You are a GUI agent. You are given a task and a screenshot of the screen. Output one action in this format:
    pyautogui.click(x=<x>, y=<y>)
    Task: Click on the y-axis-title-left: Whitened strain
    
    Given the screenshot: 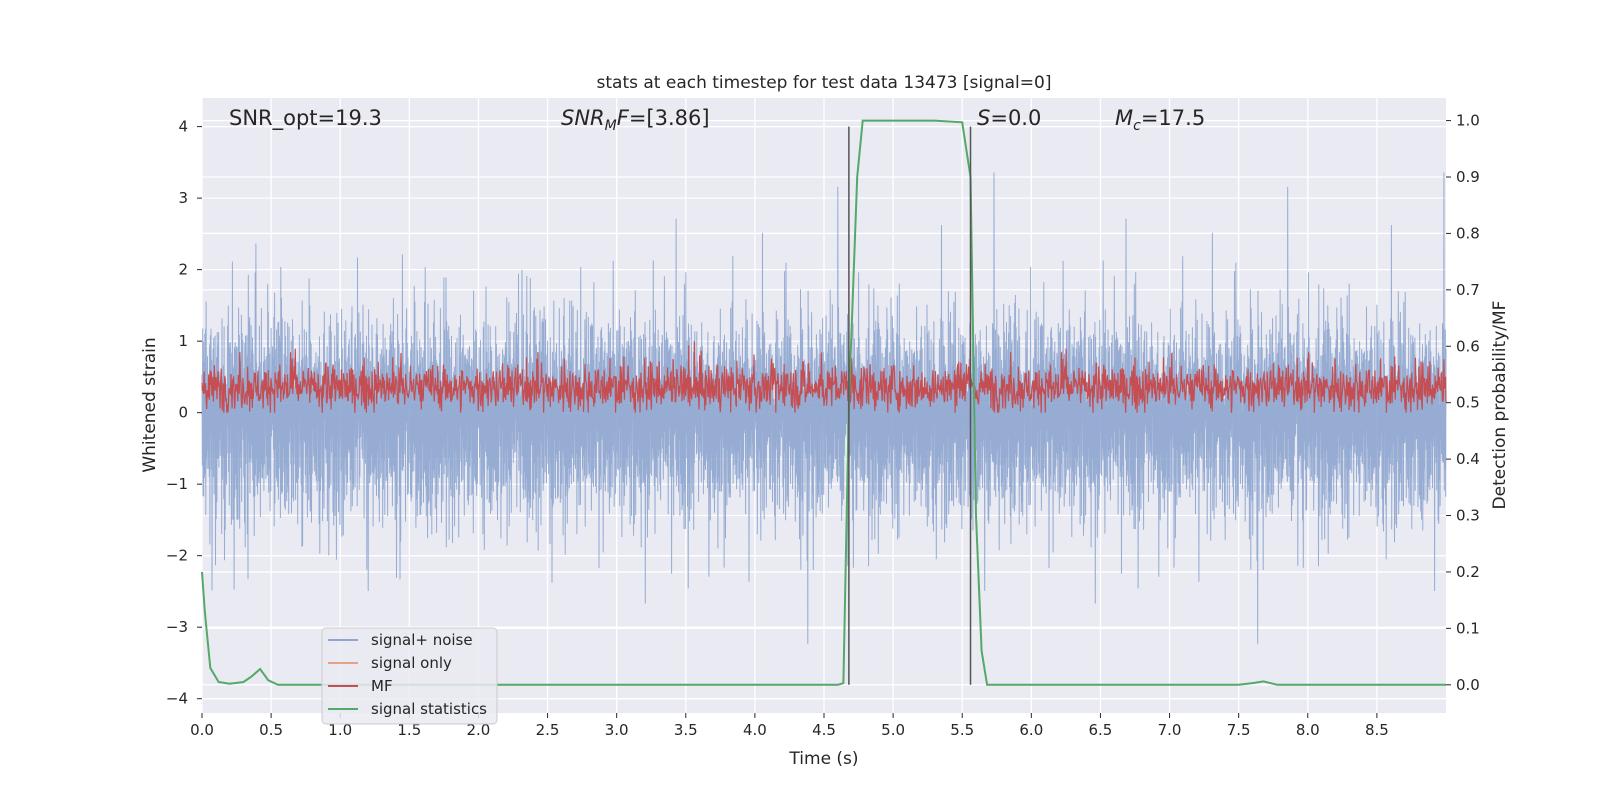 What is the action you would take?
    pyautogui.click(x=150, y=404)
    